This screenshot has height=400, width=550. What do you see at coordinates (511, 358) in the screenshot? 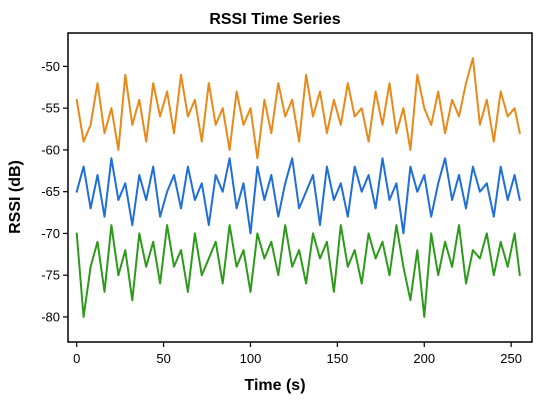
I see `x-tick-label: 250` at bounding box center [511, 358].